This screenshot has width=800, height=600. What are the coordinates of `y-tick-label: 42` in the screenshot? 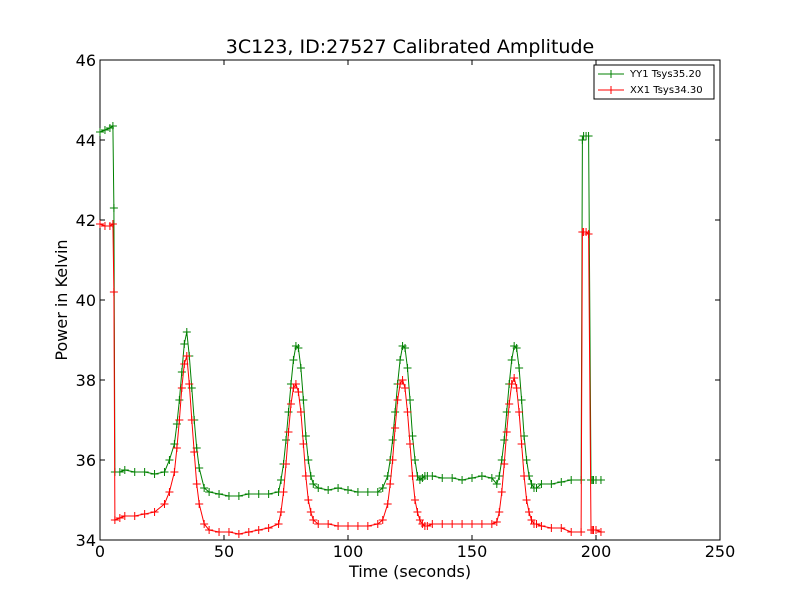 It's located at (86, 220).